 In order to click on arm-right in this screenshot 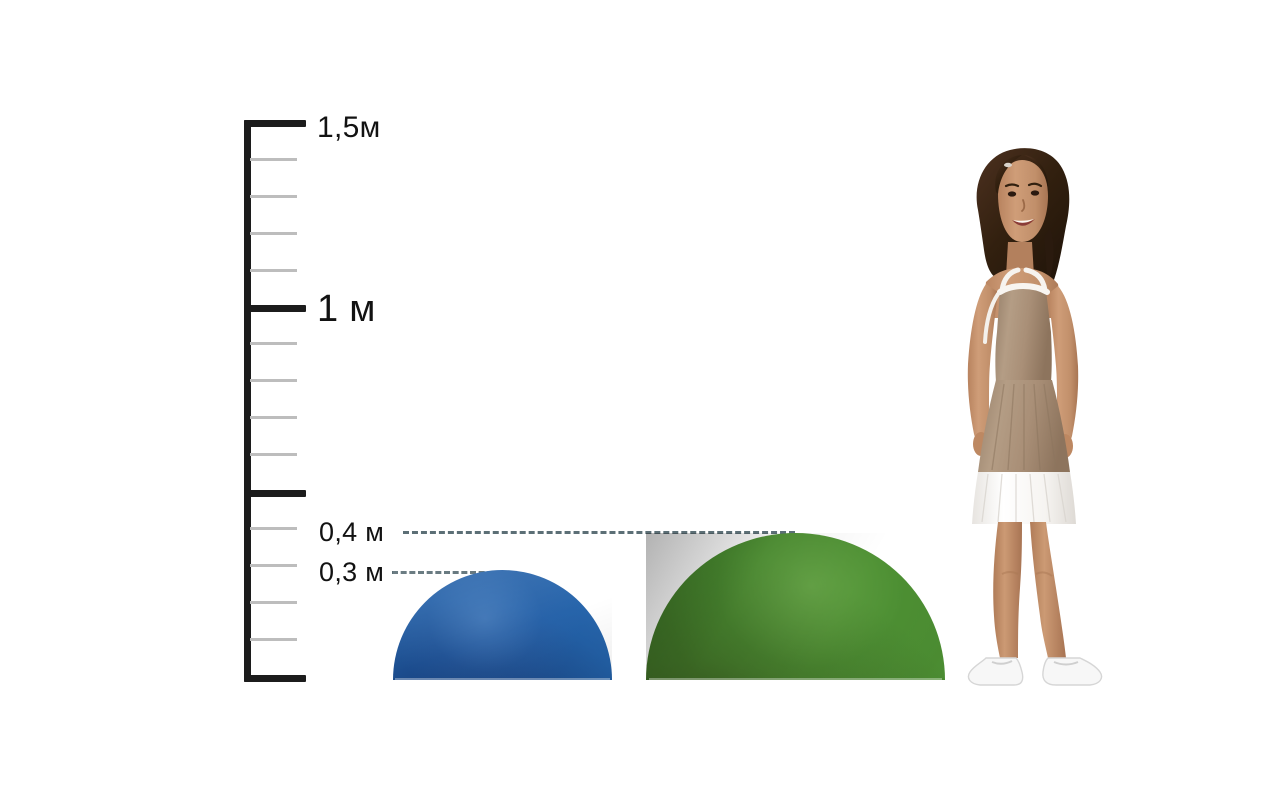, I will do `click(1063, 366)`.